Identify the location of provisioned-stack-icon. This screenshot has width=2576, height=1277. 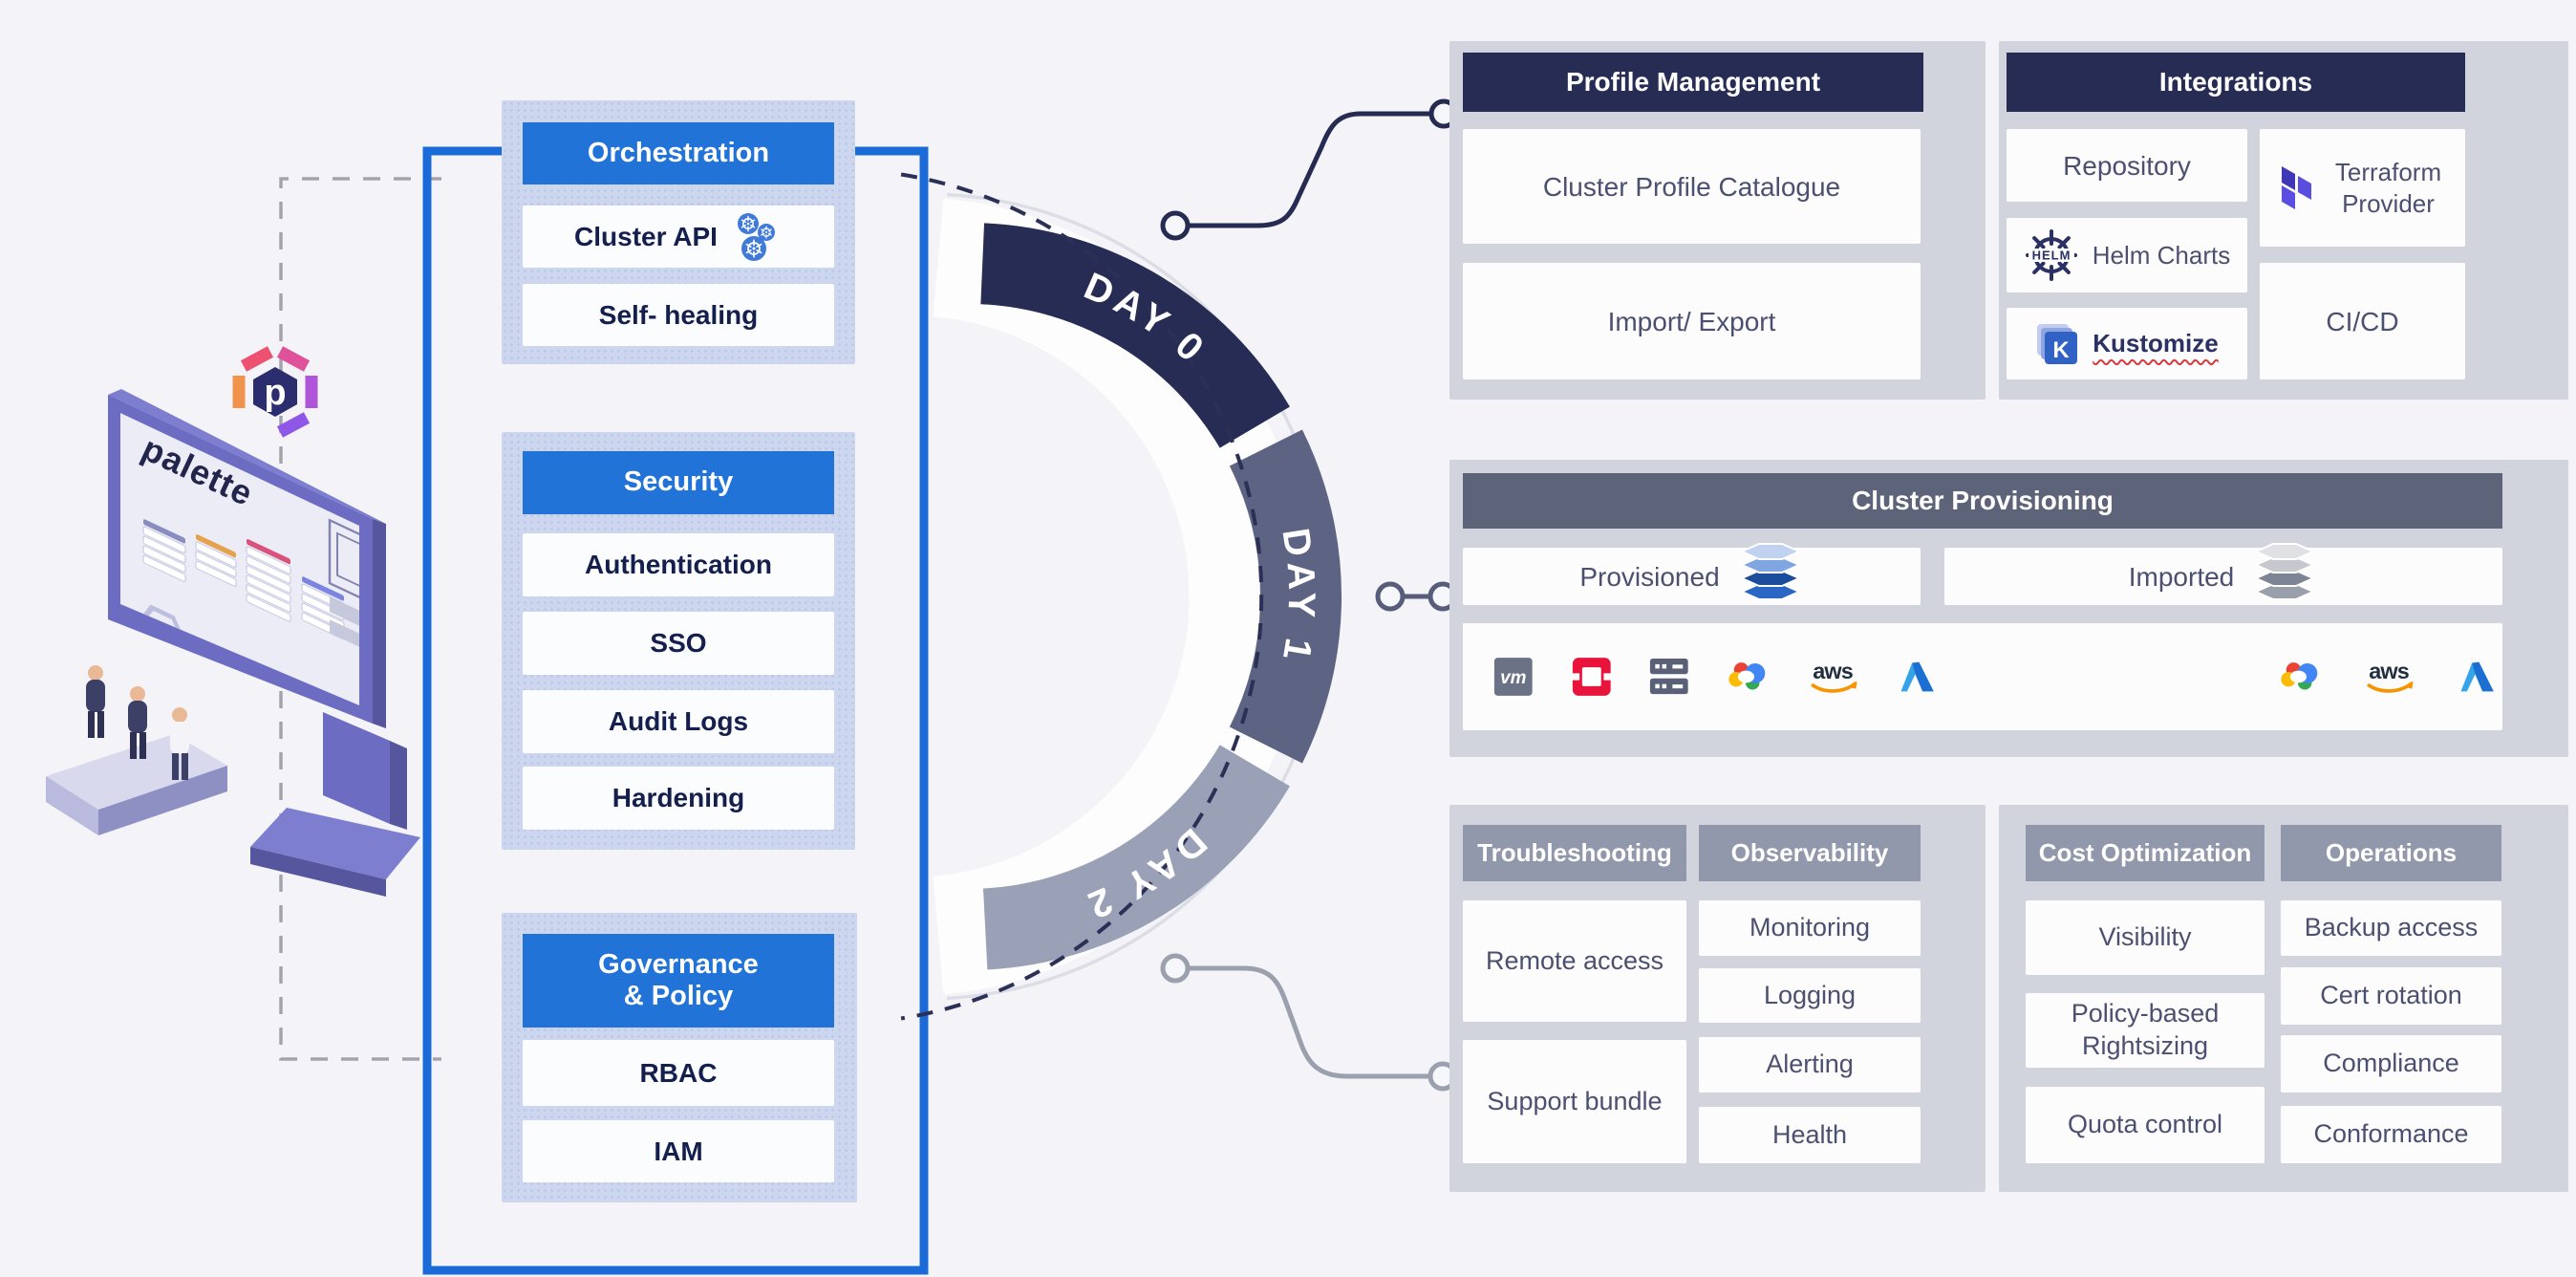
(1770, 571).